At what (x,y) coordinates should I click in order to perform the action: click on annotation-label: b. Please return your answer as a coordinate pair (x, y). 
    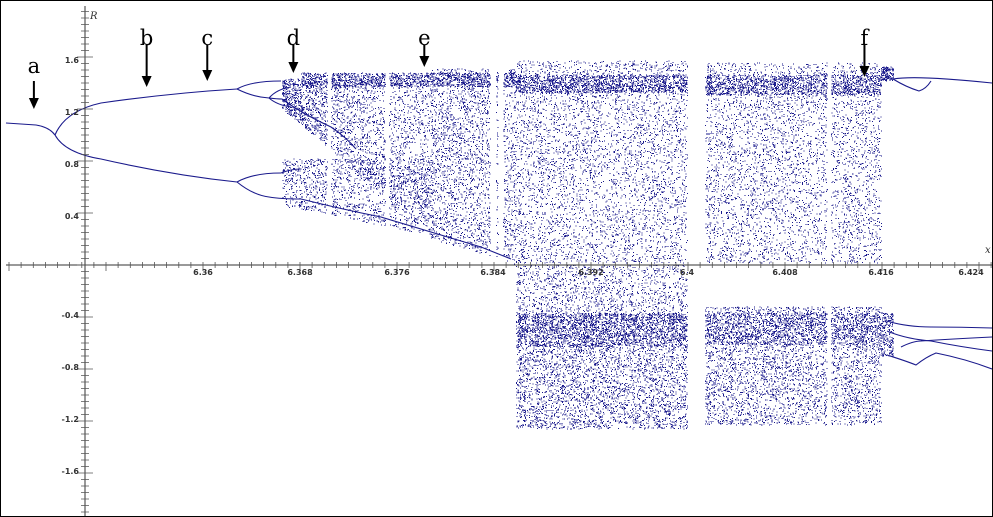
    Looking at the image, I should click on (146, 38).